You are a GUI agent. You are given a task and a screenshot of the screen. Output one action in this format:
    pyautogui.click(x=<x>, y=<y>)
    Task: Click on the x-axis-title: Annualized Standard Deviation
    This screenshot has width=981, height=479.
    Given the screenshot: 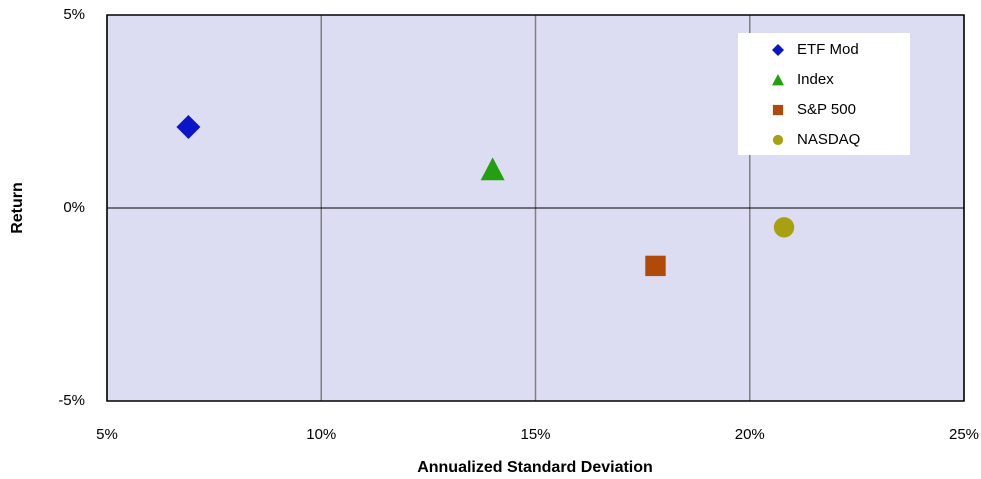 What is the action you would take?
    pyautogui.click(x=535, y=467)
    